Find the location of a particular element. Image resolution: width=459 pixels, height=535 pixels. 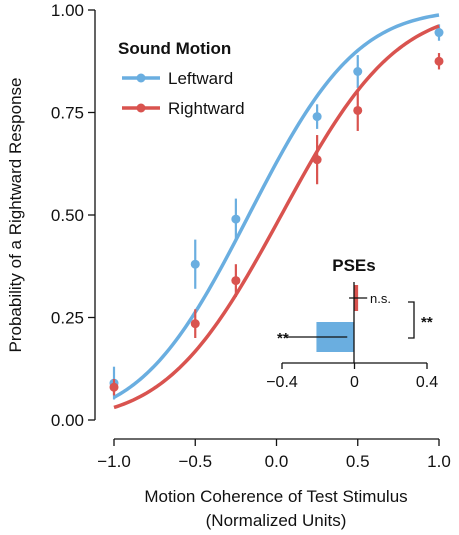

x-tick-label: −1.0 is located at coordinates (114, 461).